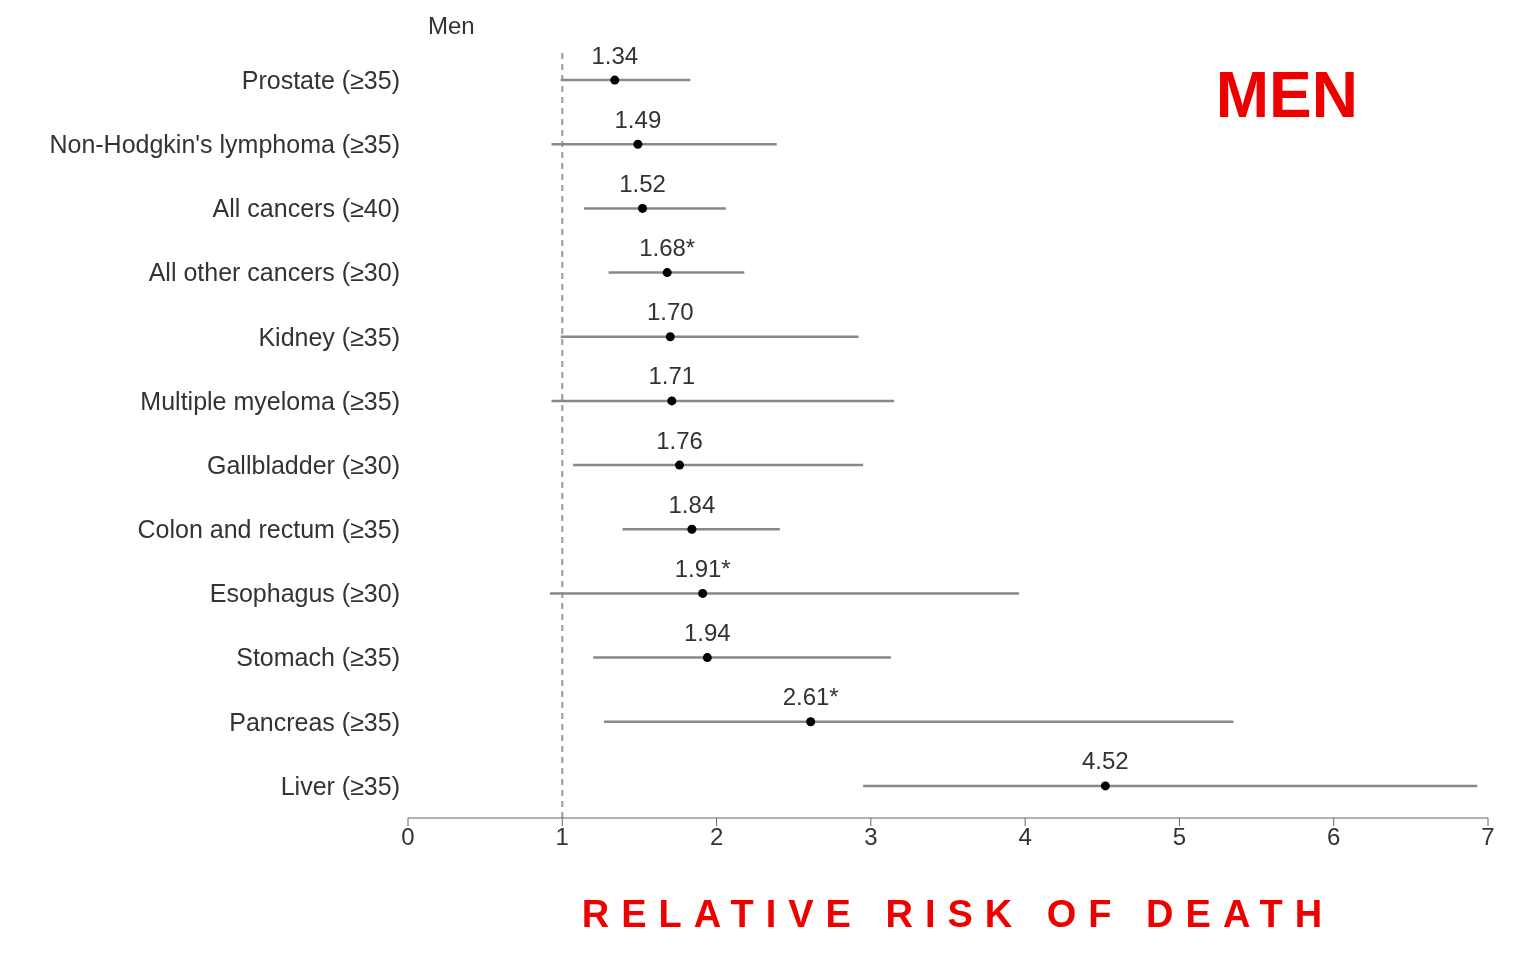 The width and height of the screenshot is (1520, 973). Describe the element at coordinates (670, 312) in the screenshot. I see `data-label: 1.70` at that location.